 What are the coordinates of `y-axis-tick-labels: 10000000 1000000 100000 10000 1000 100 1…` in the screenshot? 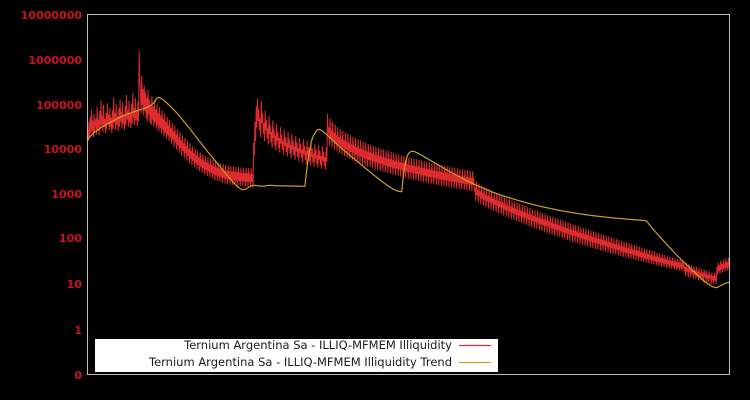 It's located at (52, 195).